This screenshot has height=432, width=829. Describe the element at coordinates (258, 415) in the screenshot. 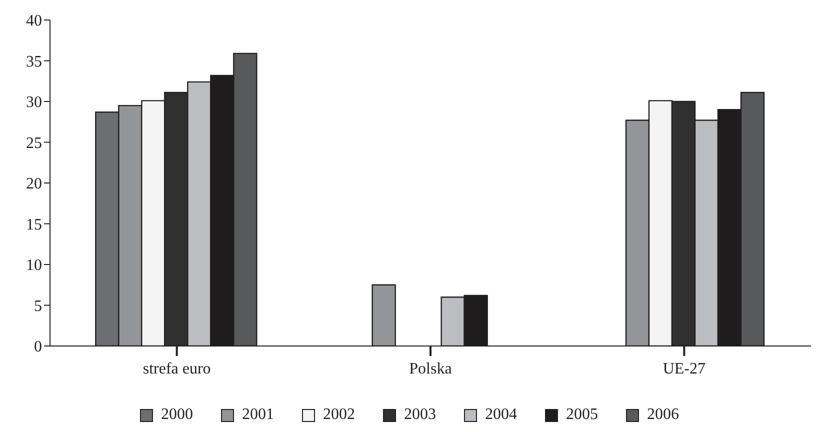

I see `legend-label: 2001` at that location.